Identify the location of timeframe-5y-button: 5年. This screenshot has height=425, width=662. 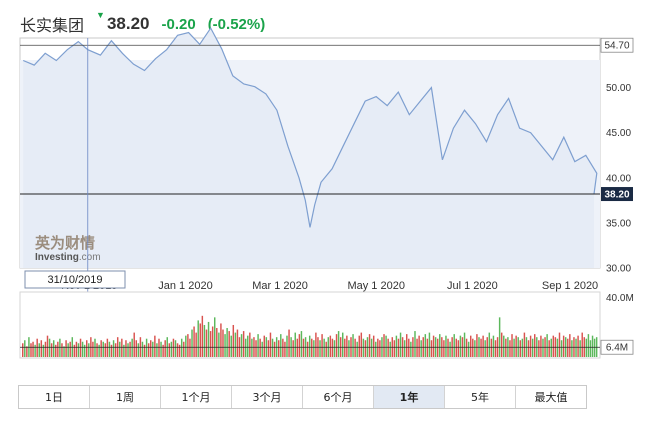
(480, 397).